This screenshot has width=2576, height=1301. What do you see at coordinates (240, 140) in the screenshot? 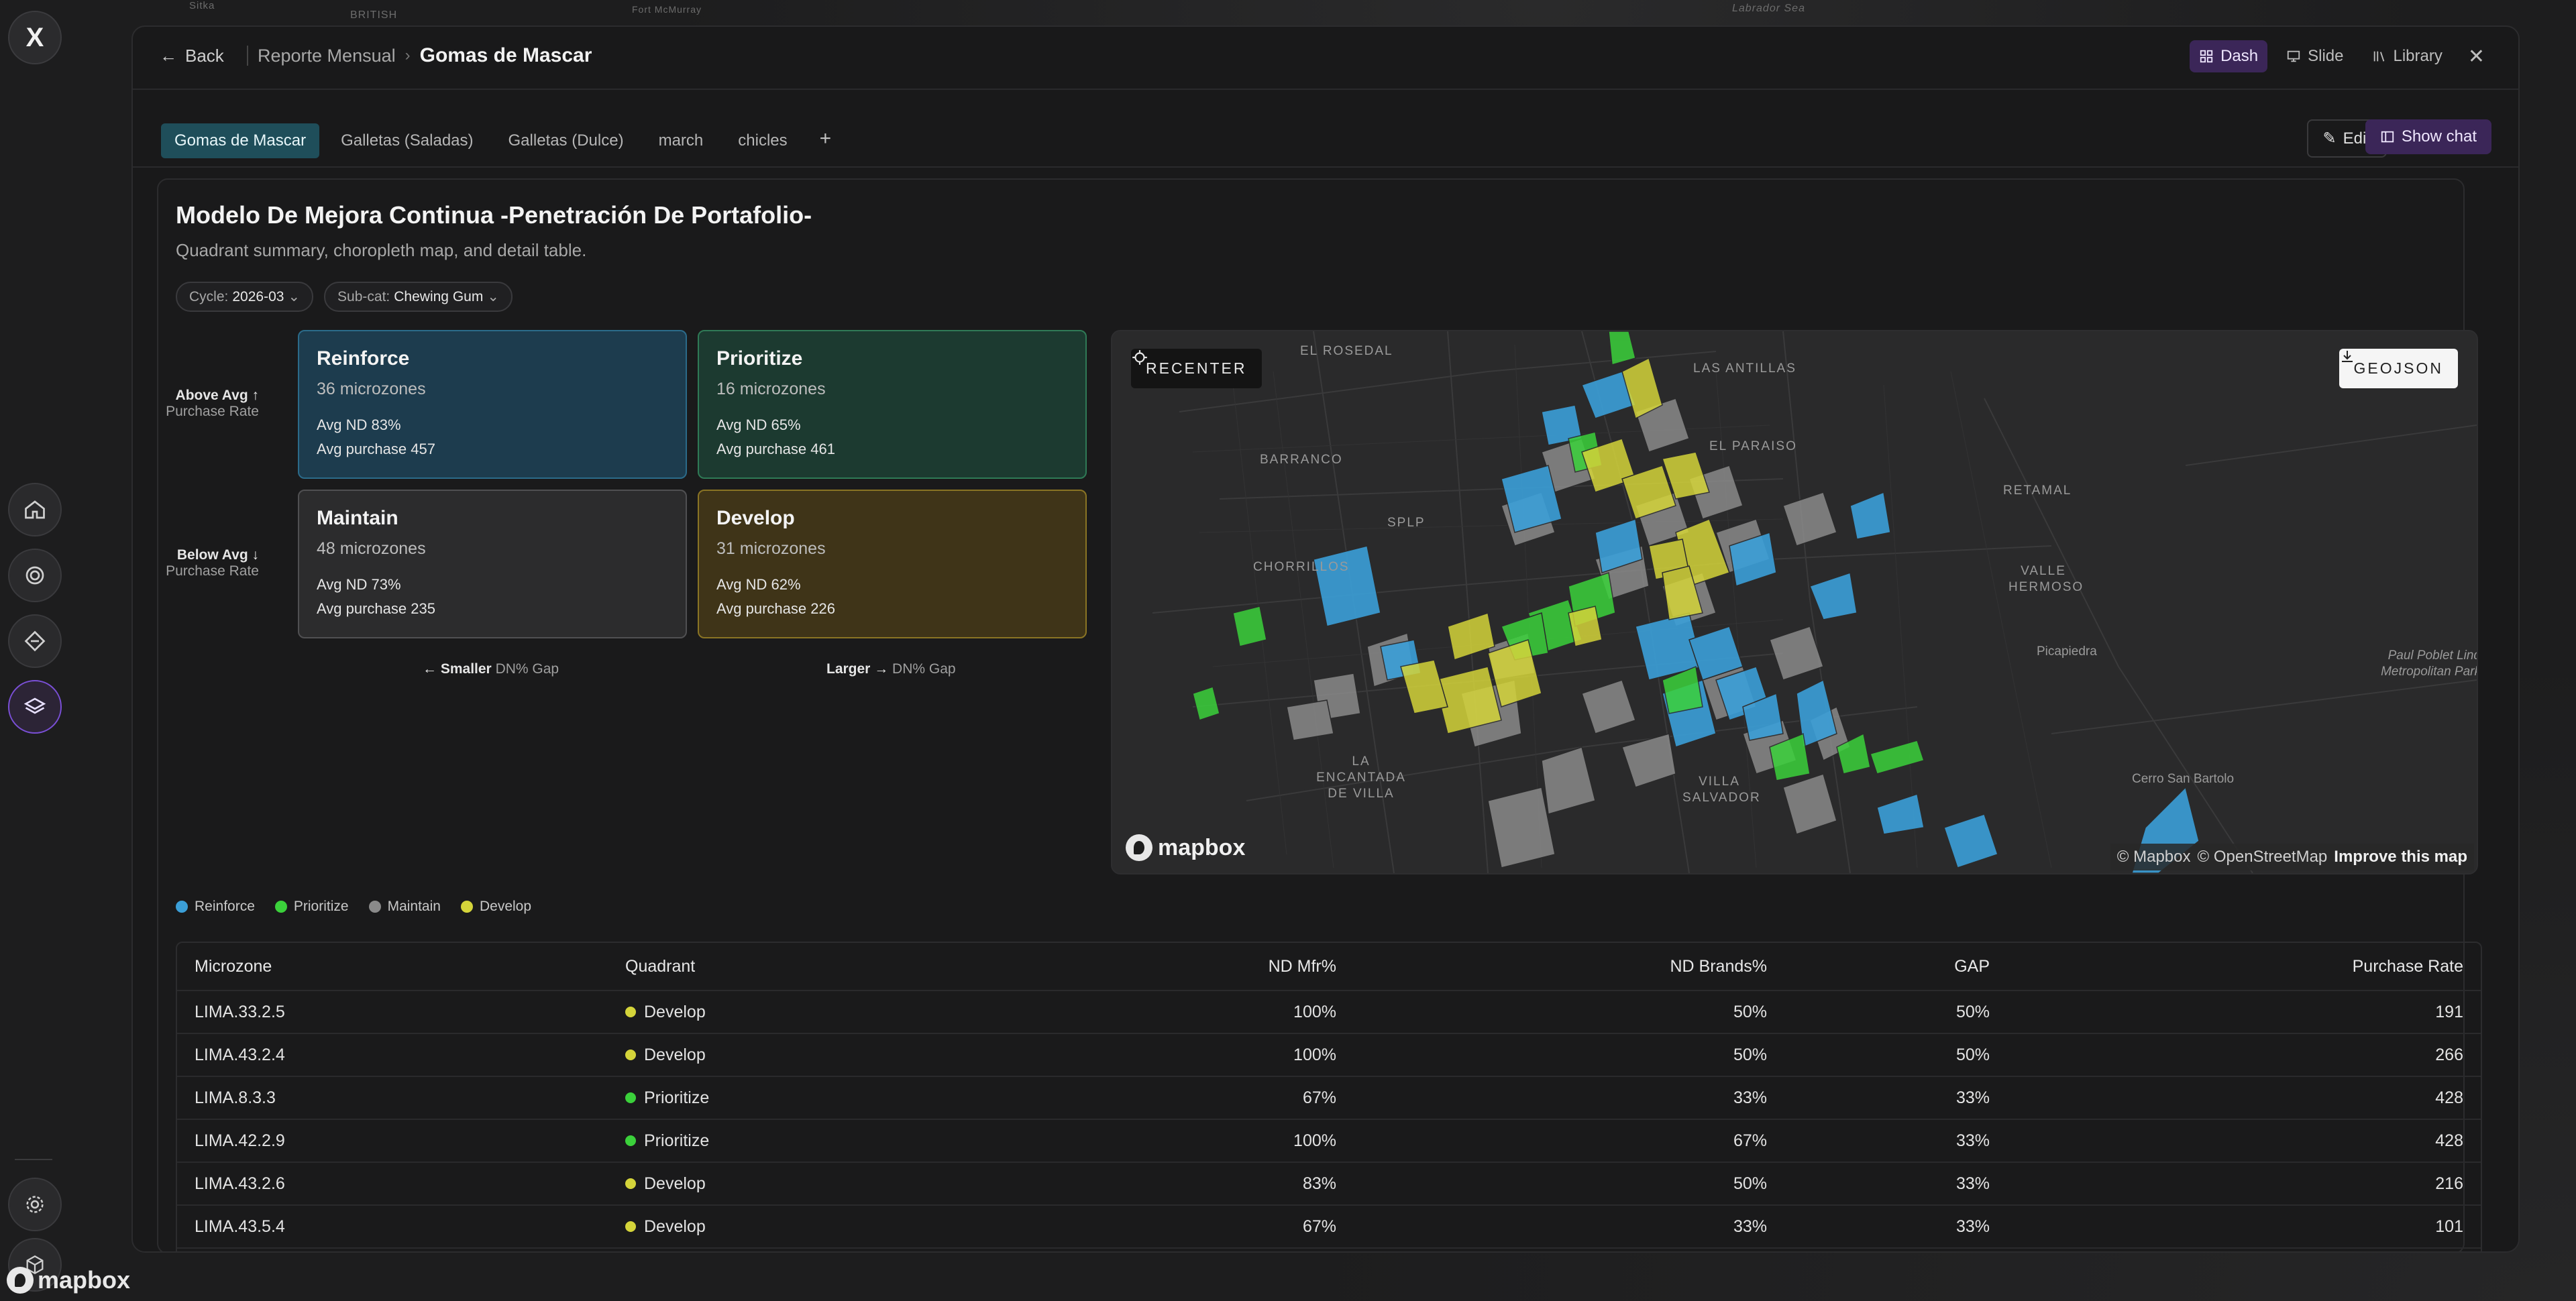
I see `tab-gomas-de-mascar: Gomas de Mascar` at bounding box center [240, 140].